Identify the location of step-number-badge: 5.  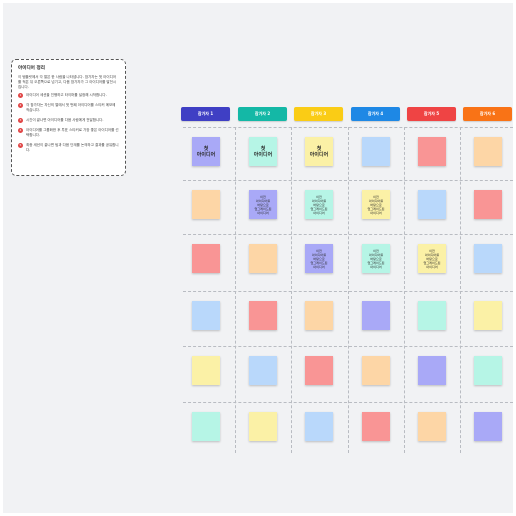
(20, 145).